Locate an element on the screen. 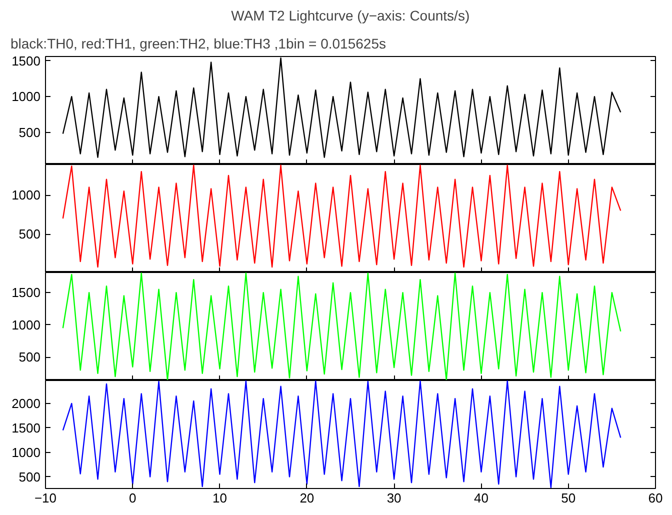  x-tick-label: 50 is located at coordinates (568, 498).